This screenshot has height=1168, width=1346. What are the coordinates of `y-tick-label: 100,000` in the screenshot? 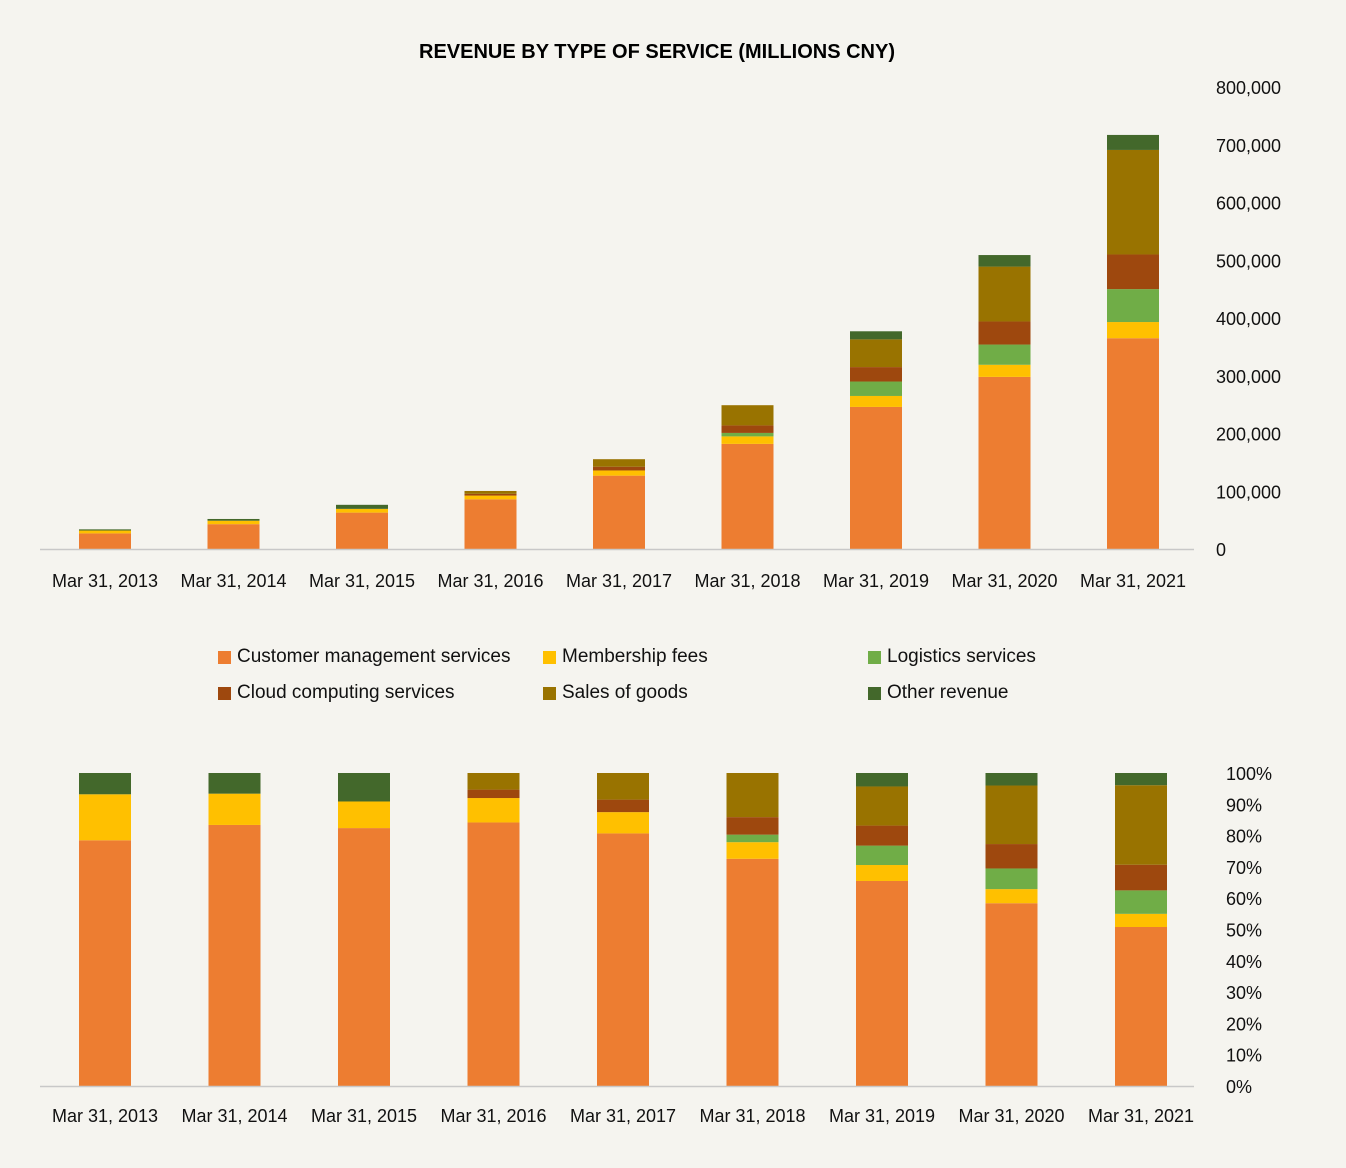 It's located at (1248, 492).